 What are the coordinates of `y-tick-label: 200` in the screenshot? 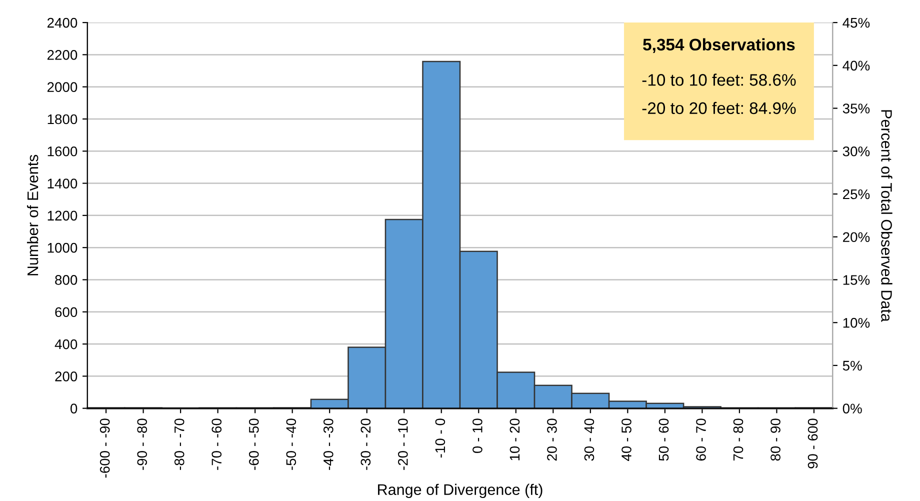 It's located at (66, 377).